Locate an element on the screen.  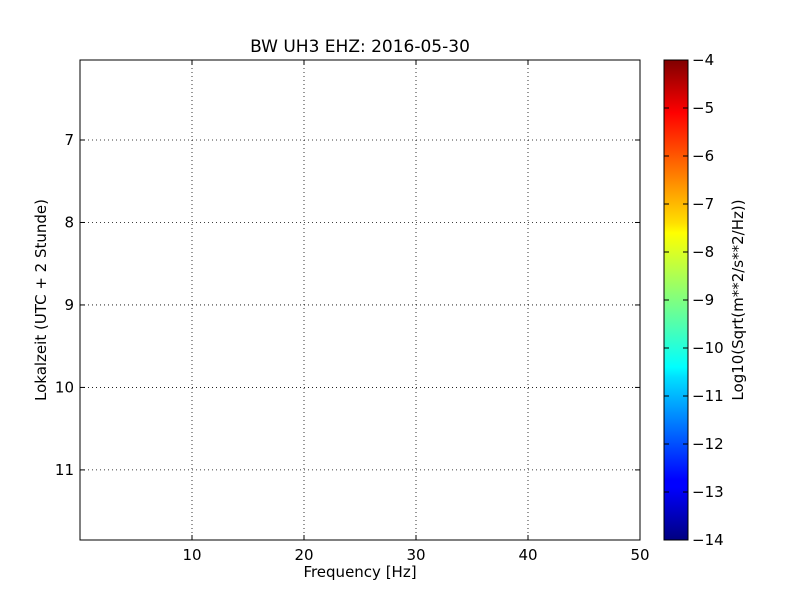
chart-title: BW UH3 EHZ: 2016-05-30 is located at coordinates (360, 47).